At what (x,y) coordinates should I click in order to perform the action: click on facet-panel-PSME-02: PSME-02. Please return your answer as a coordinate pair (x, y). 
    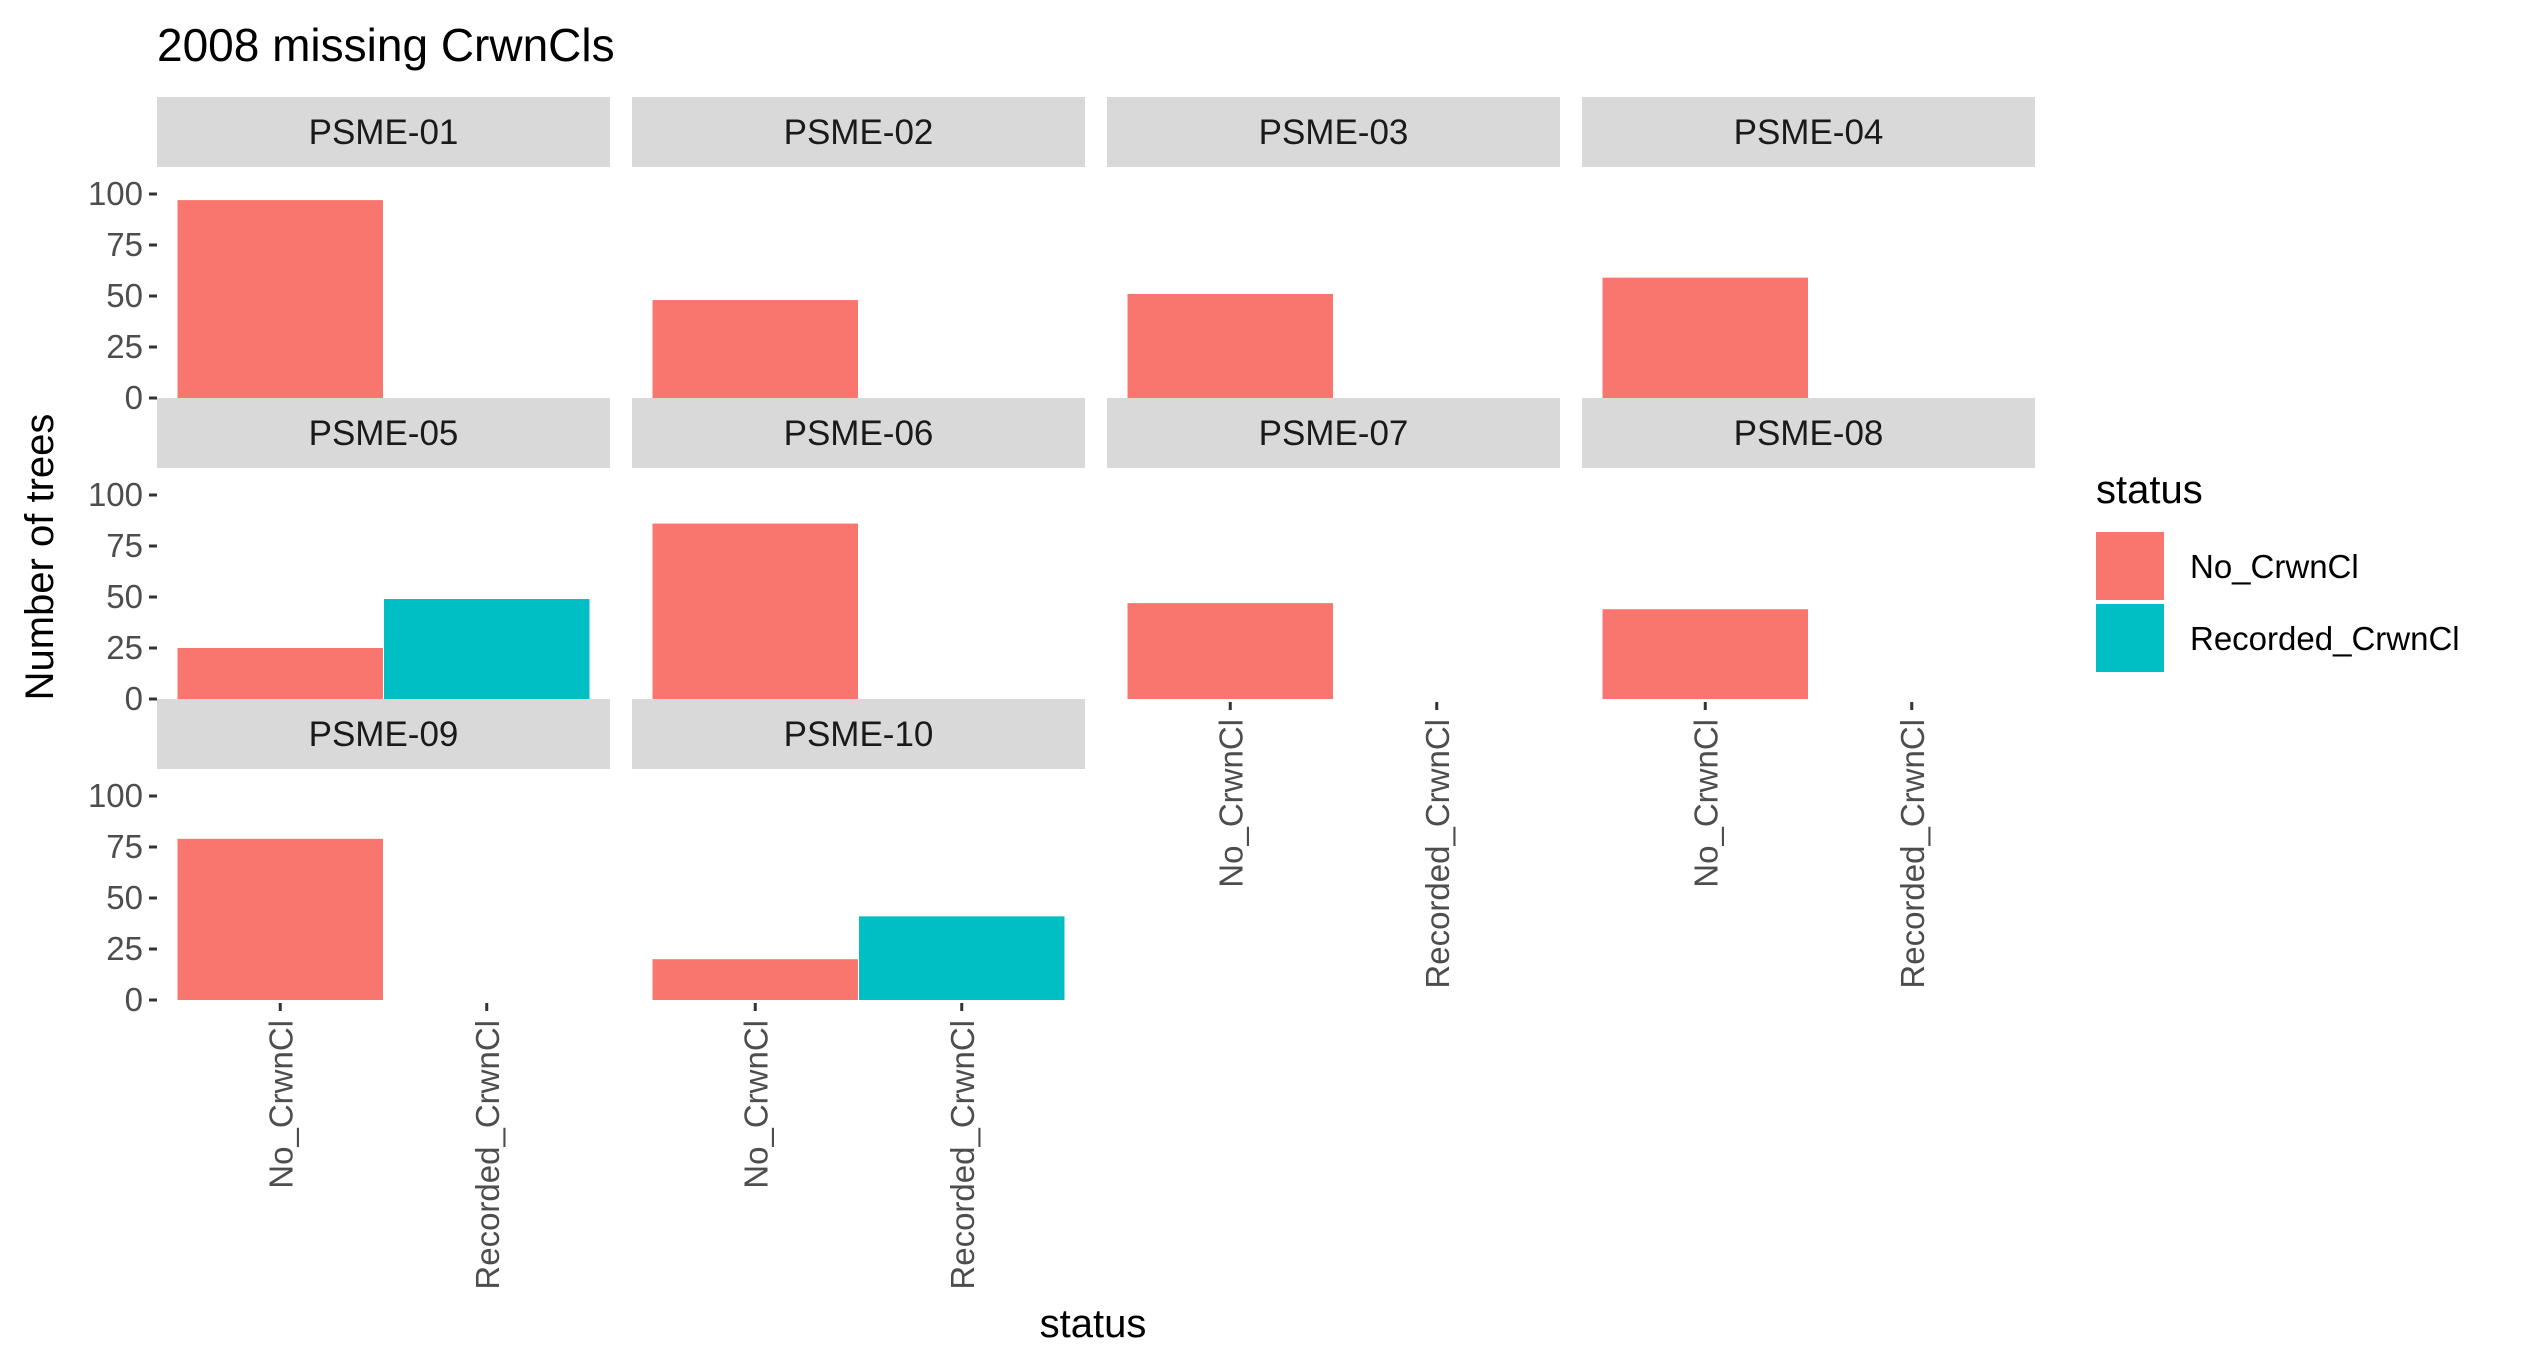
    Looking at the image, I should click on (858, 247).